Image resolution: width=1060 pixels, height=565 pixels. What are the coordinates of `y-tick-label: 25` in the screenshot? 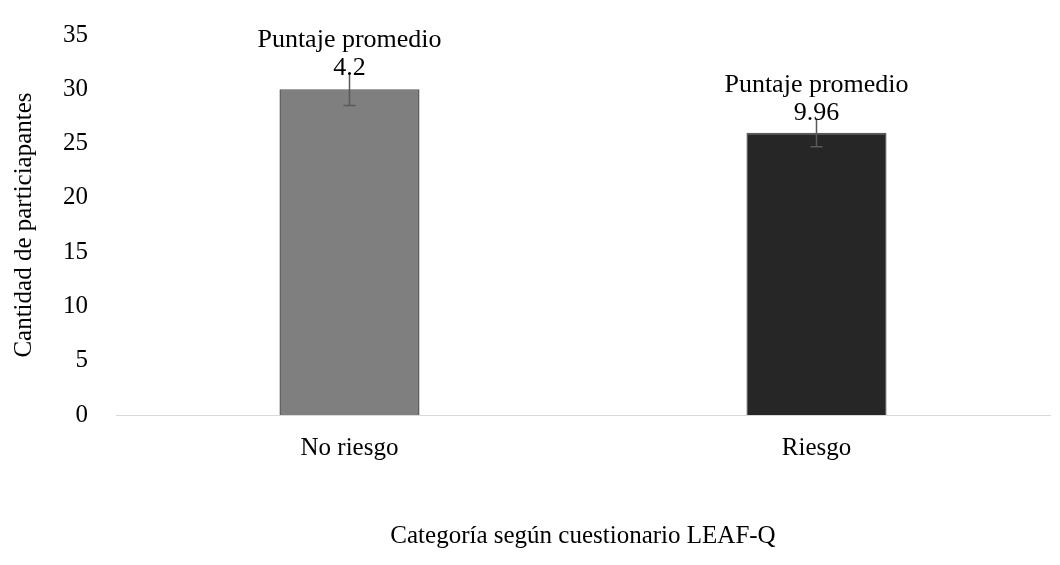 It's located at (75, 142).